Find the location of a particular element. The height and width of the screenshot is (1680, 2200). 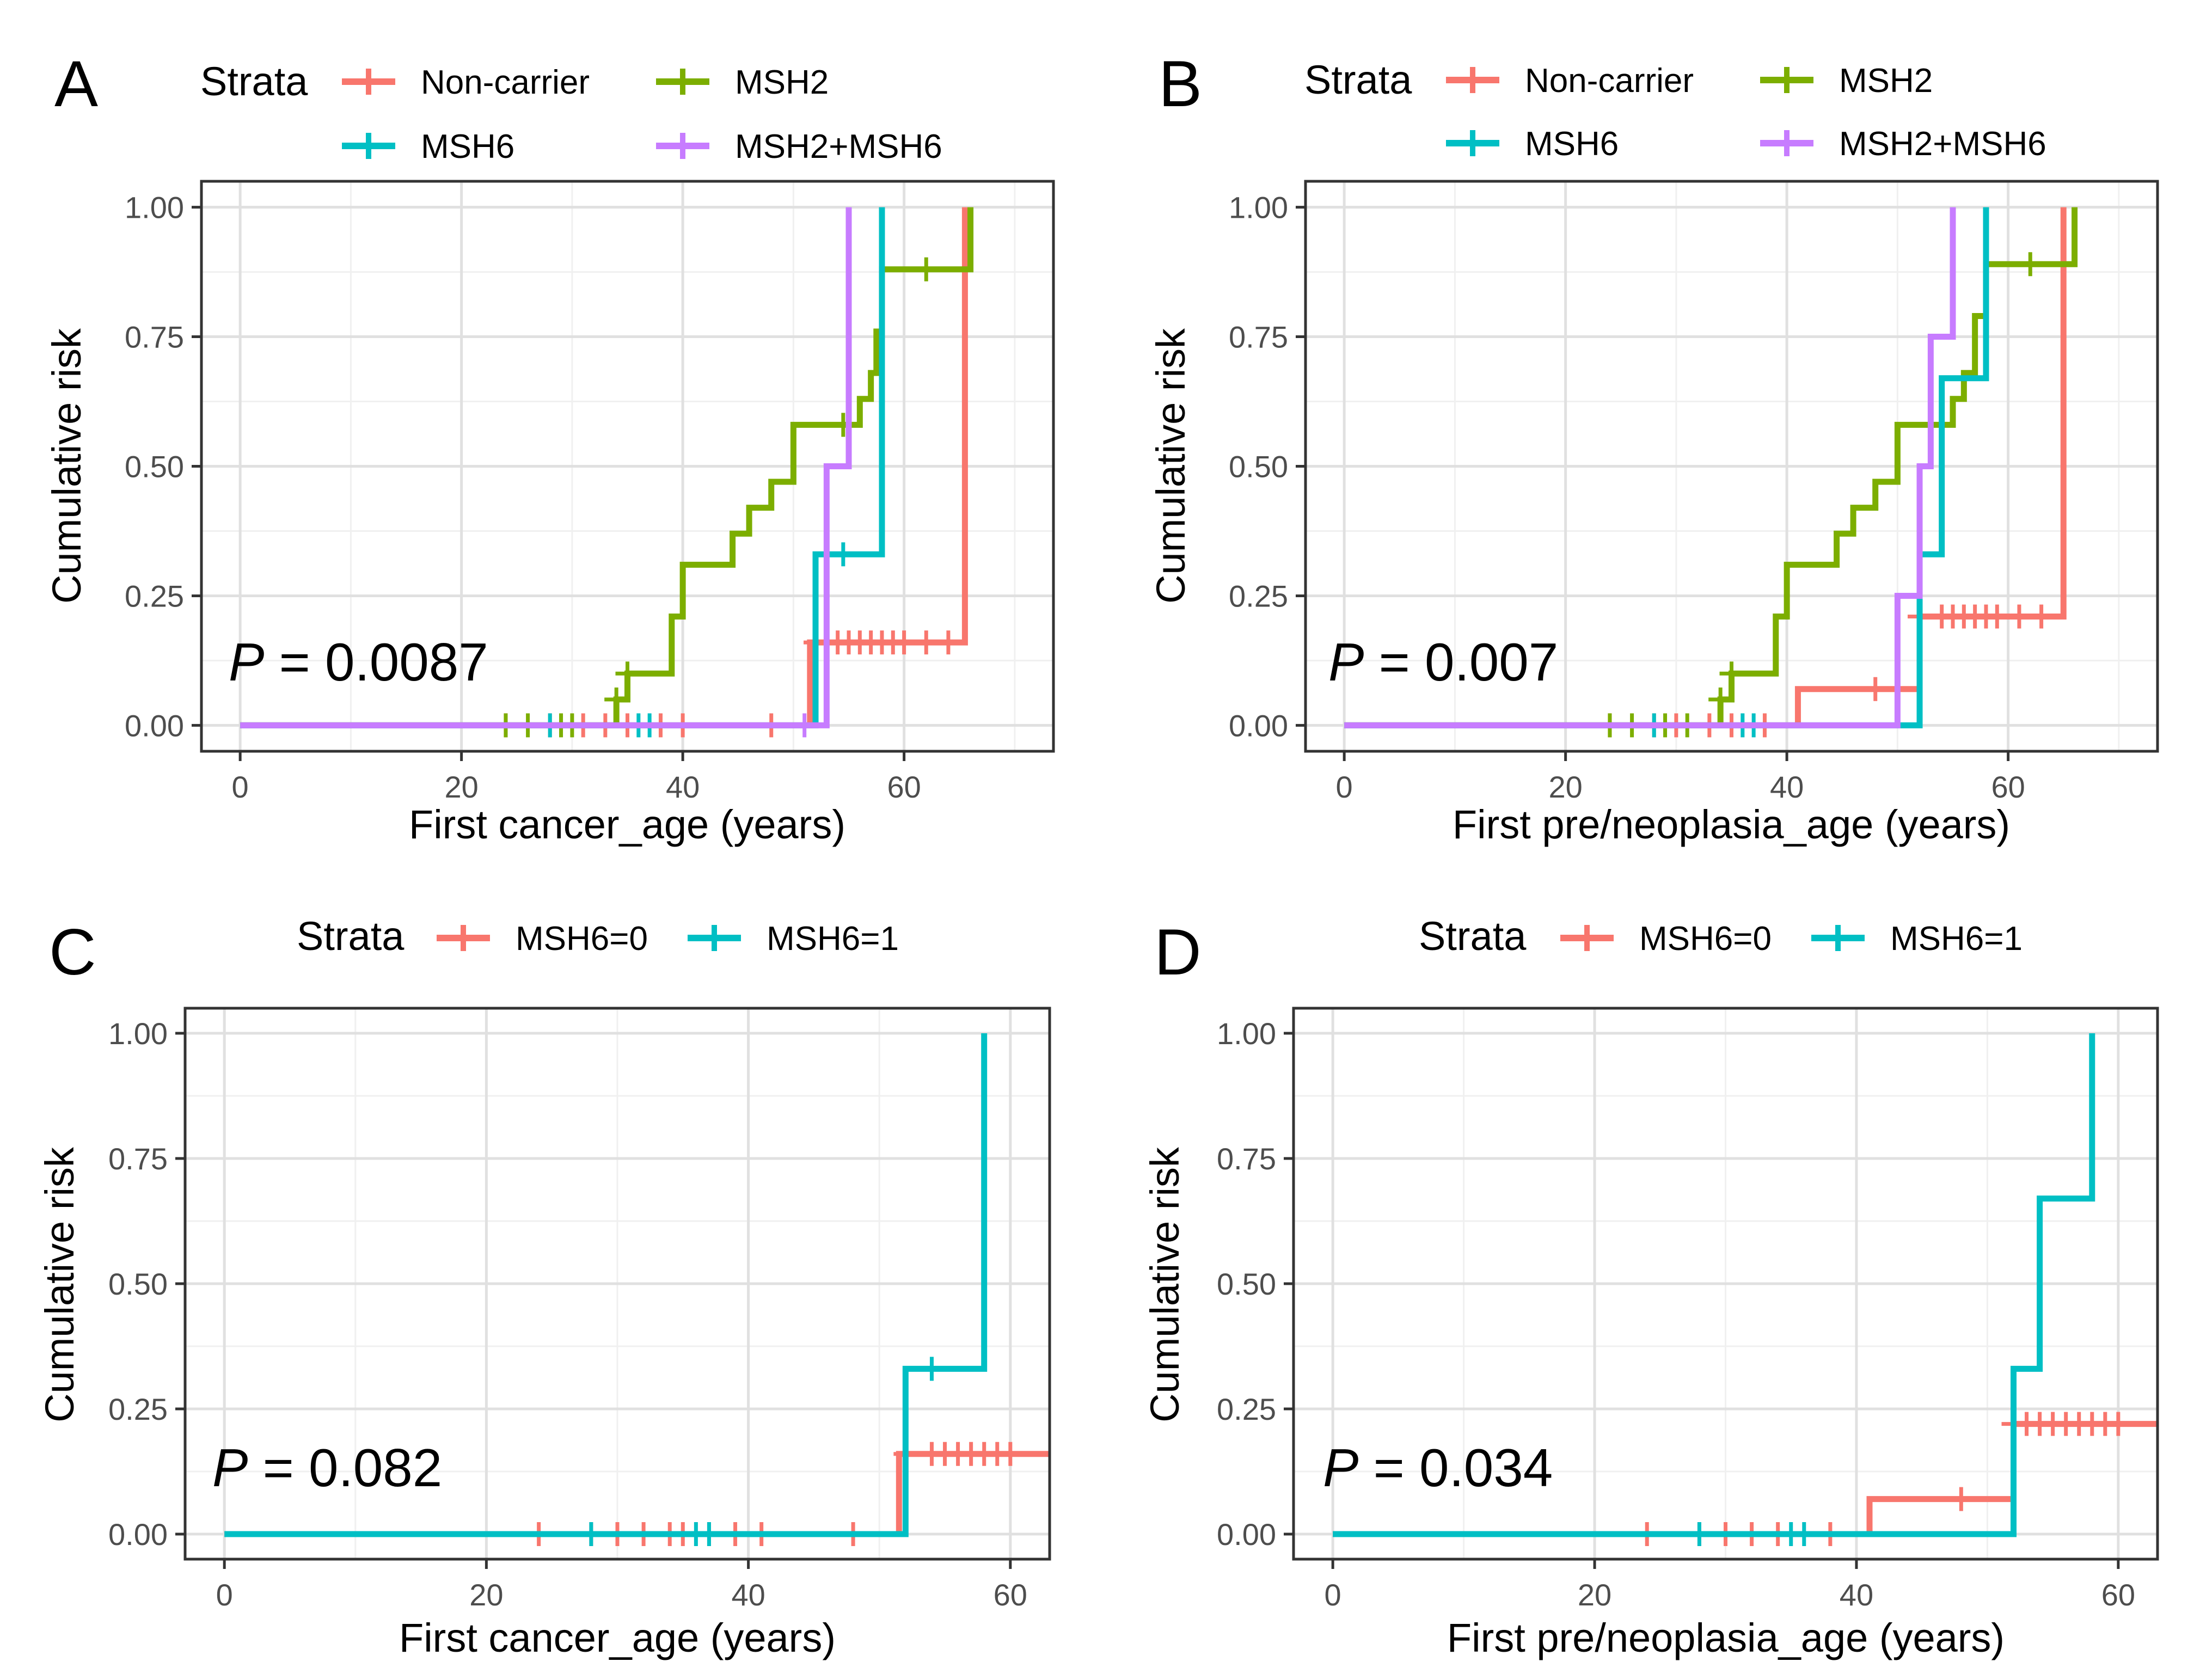

p-value-annotation: P = 0.082 is located at coordinates (327, 1468).